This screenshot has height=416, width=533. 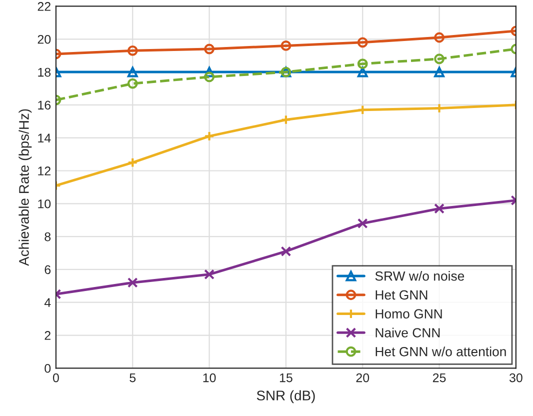 What do you see at coordinates (515, 377) in the screenshot?
I see `x-tick-label: 30` at bounding box center [515, 377].